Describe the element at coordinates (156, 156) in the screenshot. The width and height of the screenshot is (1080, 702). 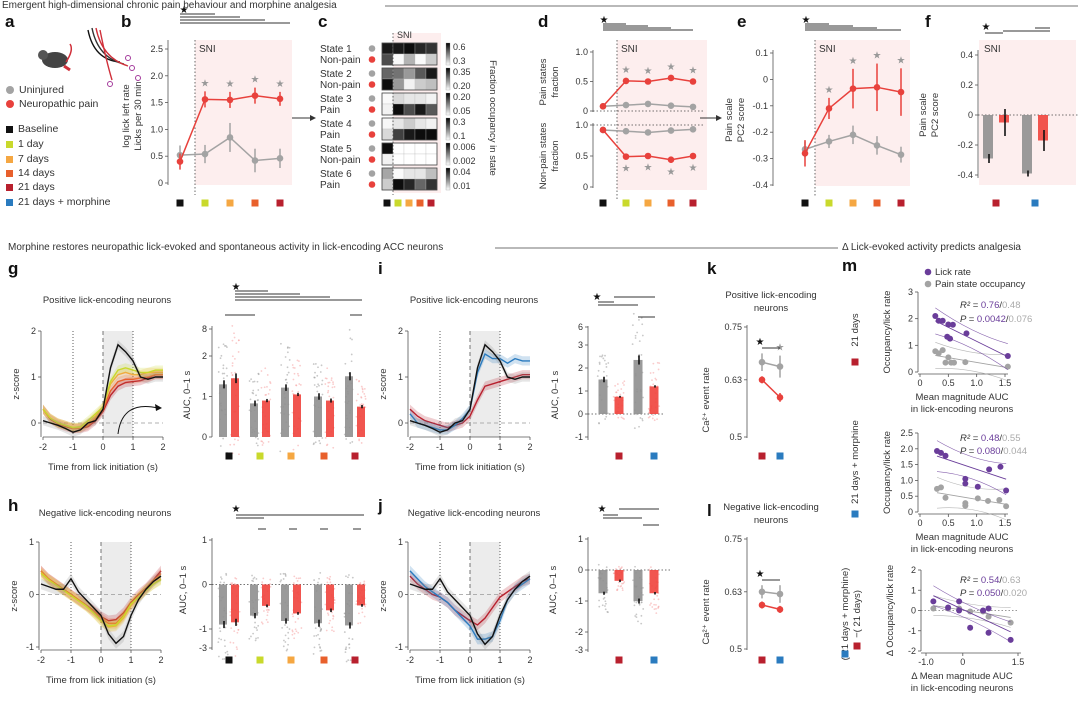
I see `y-tick-label: 0.5` at that location.